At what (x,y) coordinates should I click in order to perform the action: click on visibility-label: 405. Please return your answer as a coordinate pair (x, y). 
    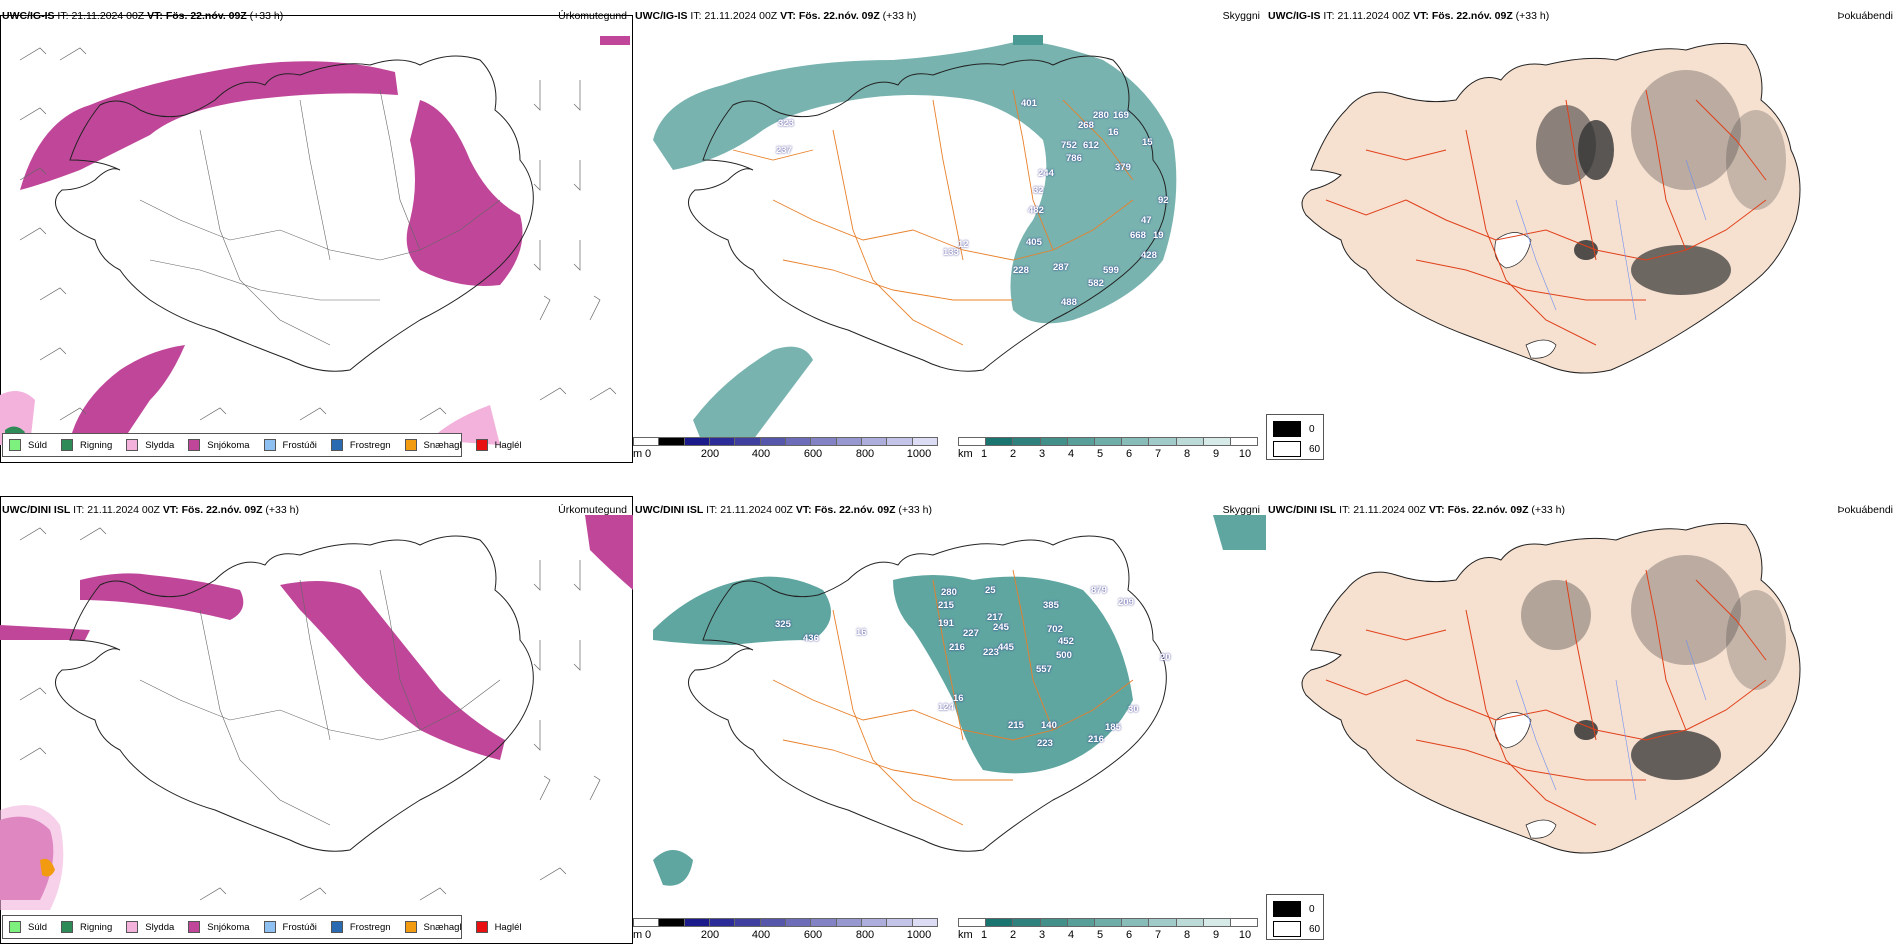
    Looking at the image, I should click on (1034, 242).